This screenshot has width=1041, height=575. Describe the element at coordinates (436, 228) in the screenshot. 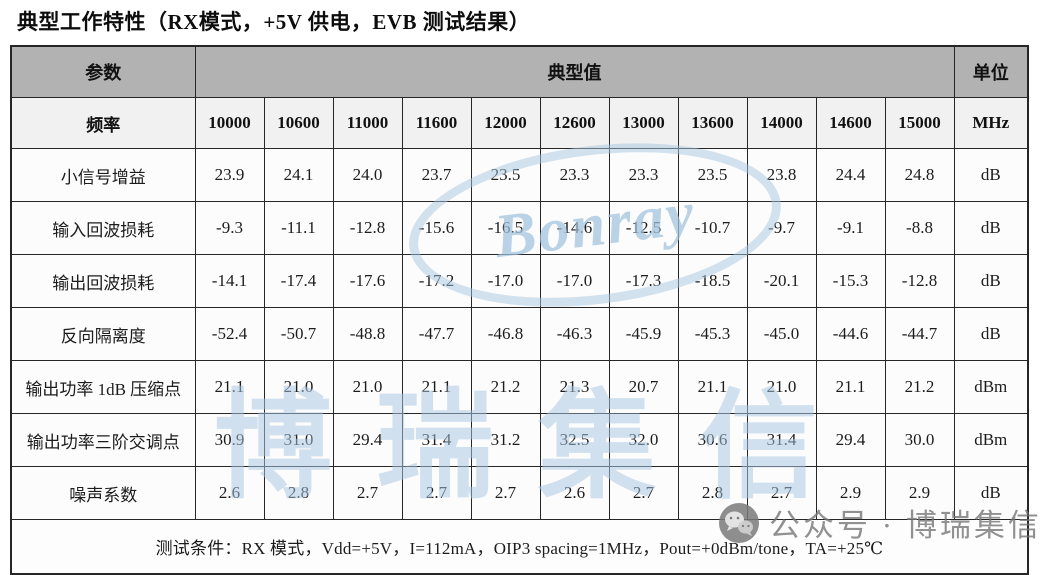

I see `row-value: -15.6` at that location.